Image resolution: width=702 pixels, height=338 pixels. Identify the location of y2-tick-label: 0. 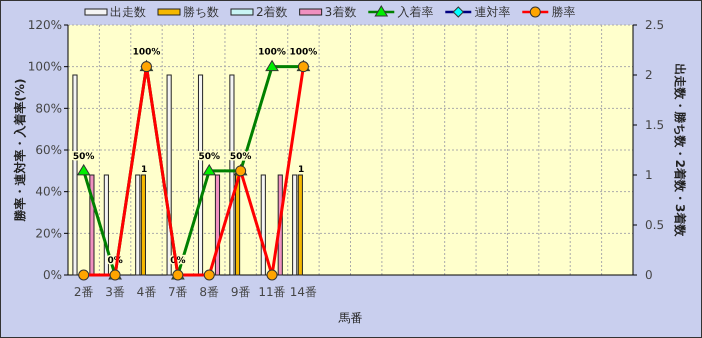
(649, 275).